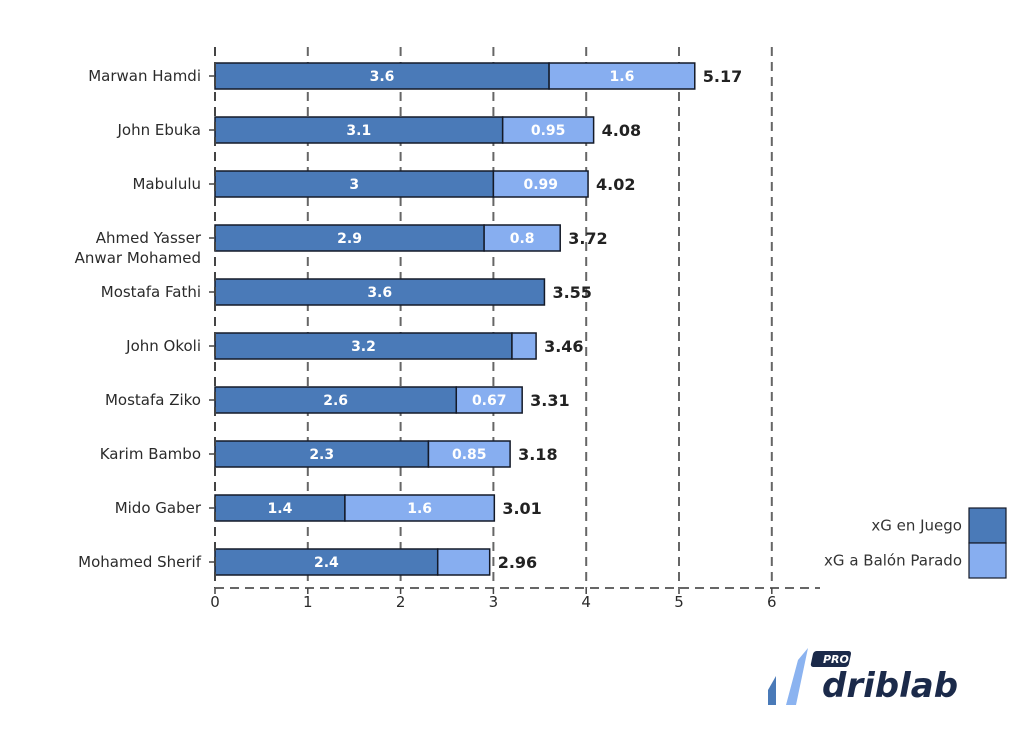  Describe the element at coordinates (521, 508) in the screenshot. I see `bar-total-label: 3.01` at that location.